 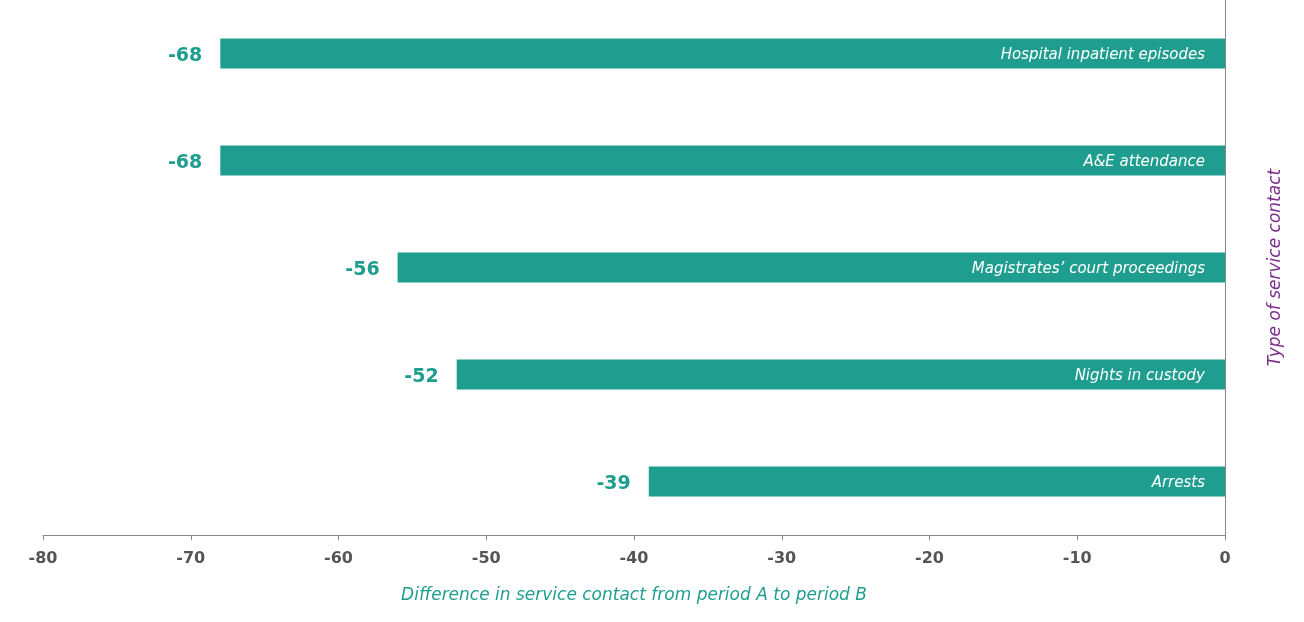 I want to click on x-tick-label: -40, so click(x=634, y=557).